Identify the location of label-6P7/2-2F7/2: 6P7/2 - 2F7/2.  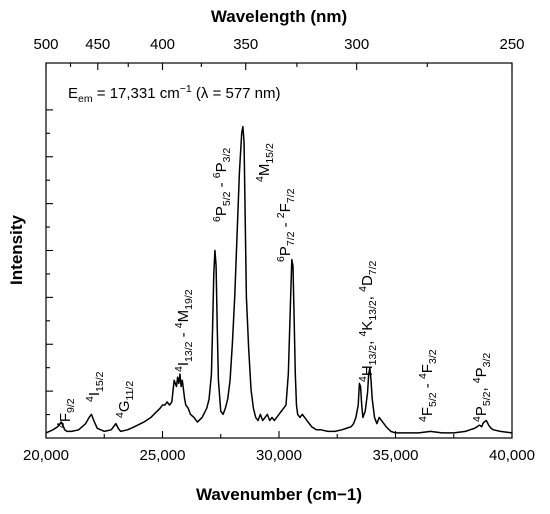
(286, 225).